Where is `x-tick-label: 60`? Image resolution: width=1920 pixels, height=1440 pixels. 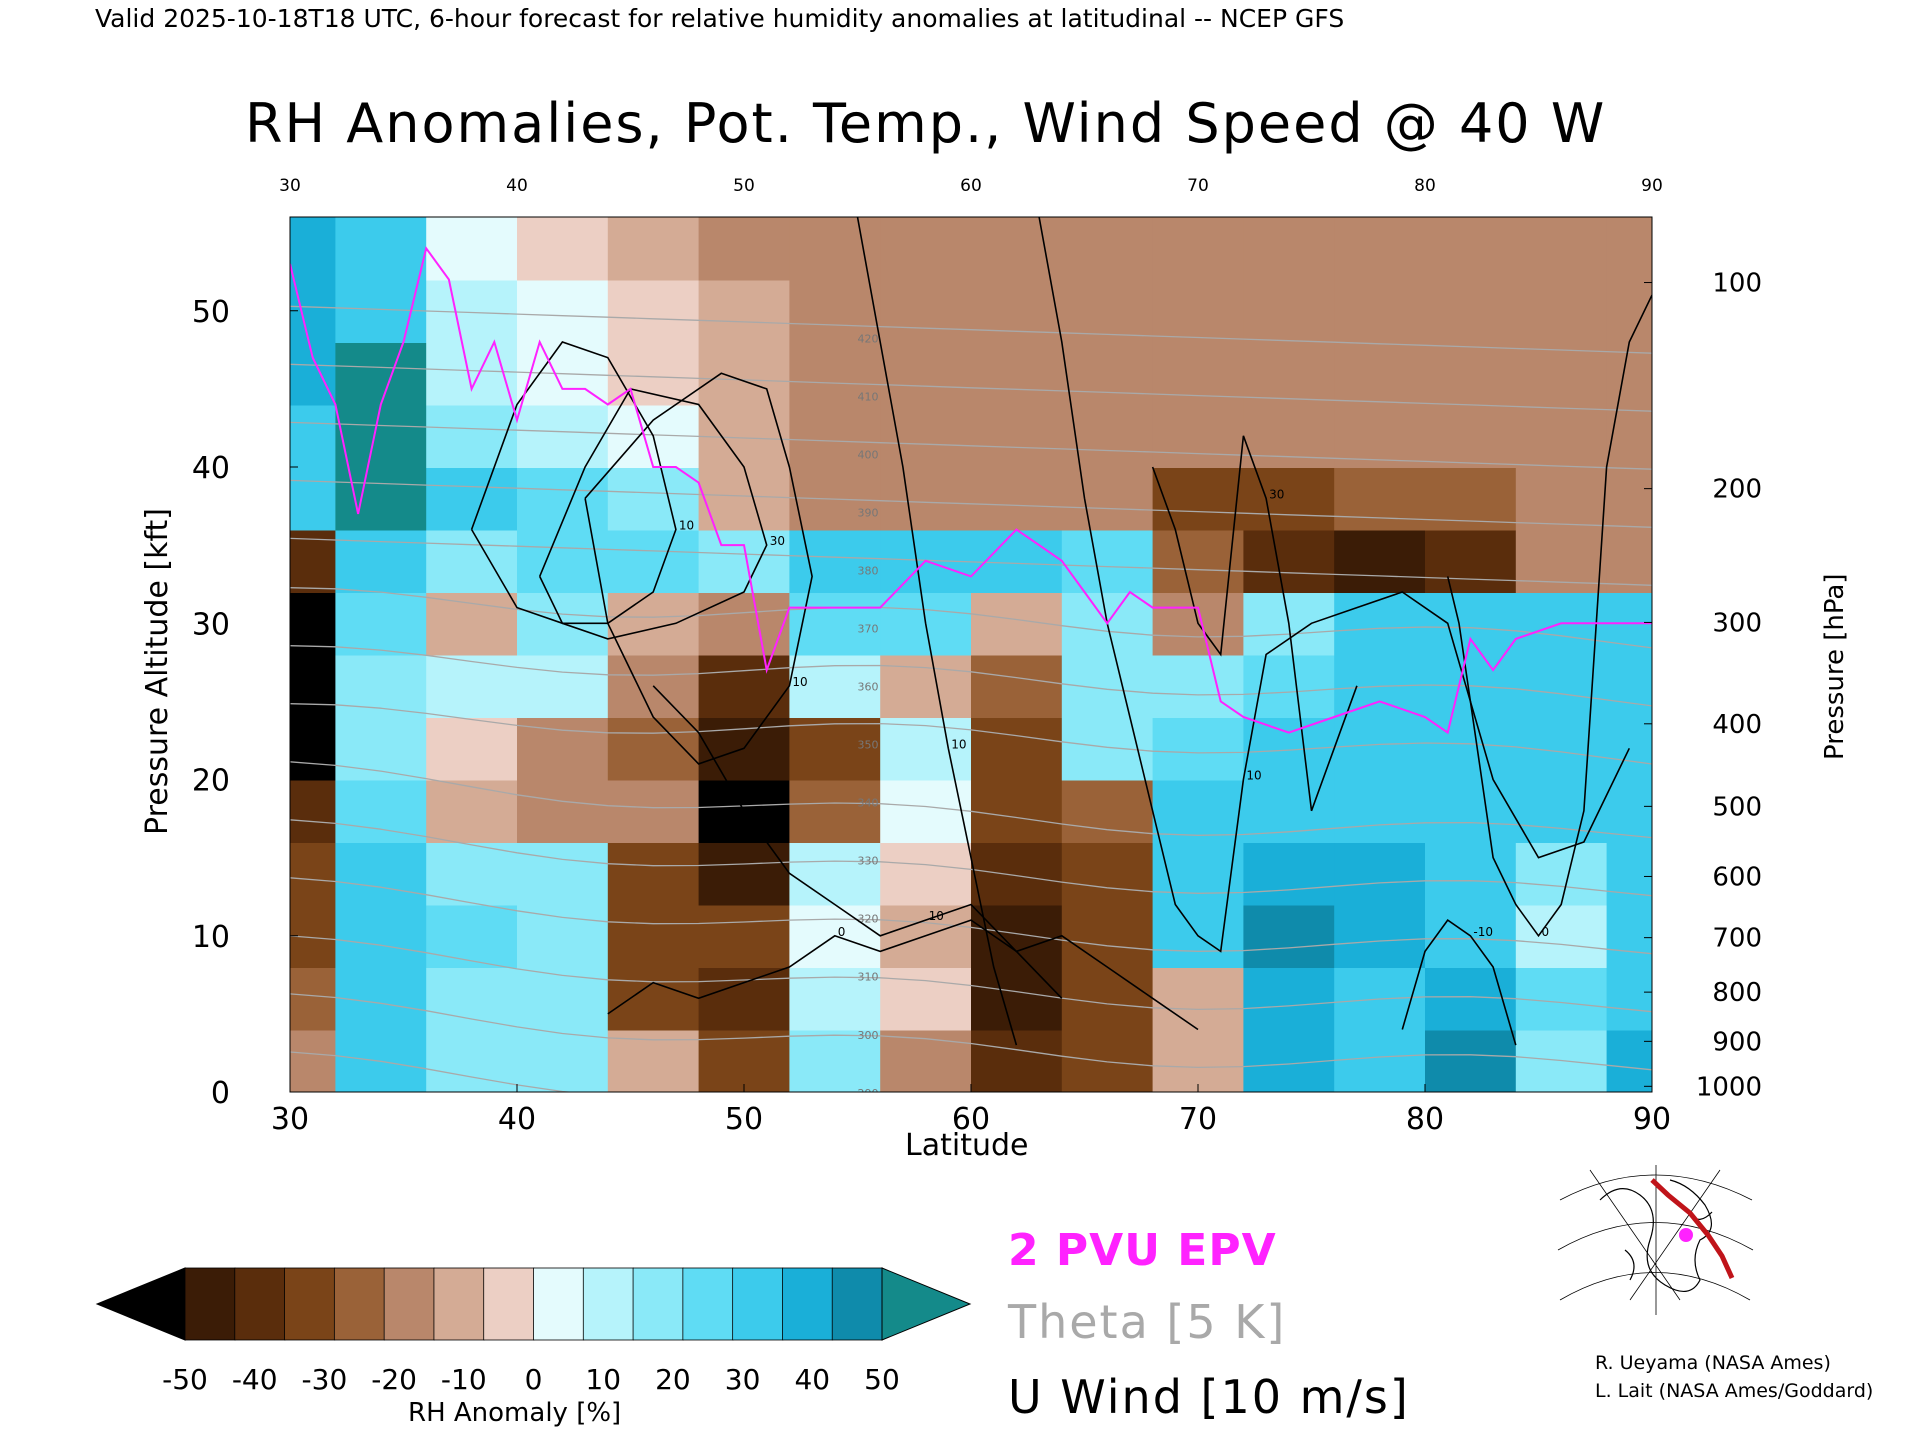
x-tick-label: 60 is located at coordinates (971, 1119).